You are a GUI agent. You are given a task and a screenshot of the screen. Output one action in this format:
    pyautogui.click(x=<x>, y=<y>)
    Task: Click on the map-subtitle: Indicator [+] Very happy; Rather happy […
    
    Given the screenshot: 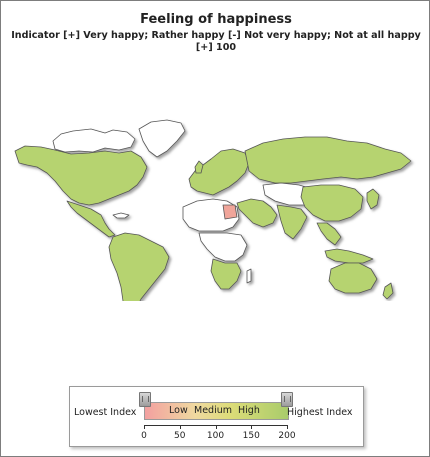 What is the action you would take?
    pyautogui.click(x=216, y=41)
    